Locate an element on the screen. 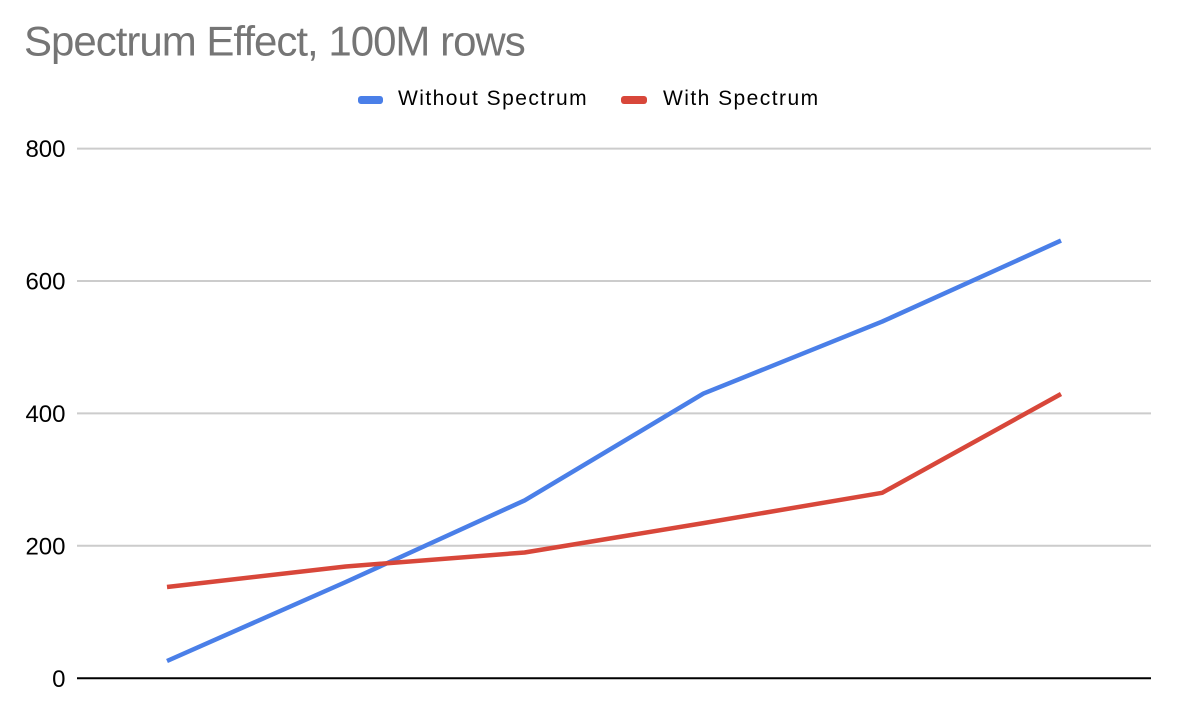 The image size is (1180, 716). svg-text: 800 is located at coordinates (45, 149).